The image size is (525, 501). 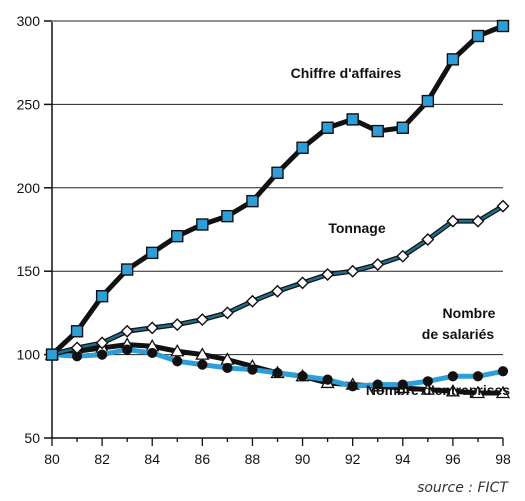 What do you see at coordinates (463, 488) in the screenshot?
I see `source-note: source : FICT` at bounding box center [463, 488].